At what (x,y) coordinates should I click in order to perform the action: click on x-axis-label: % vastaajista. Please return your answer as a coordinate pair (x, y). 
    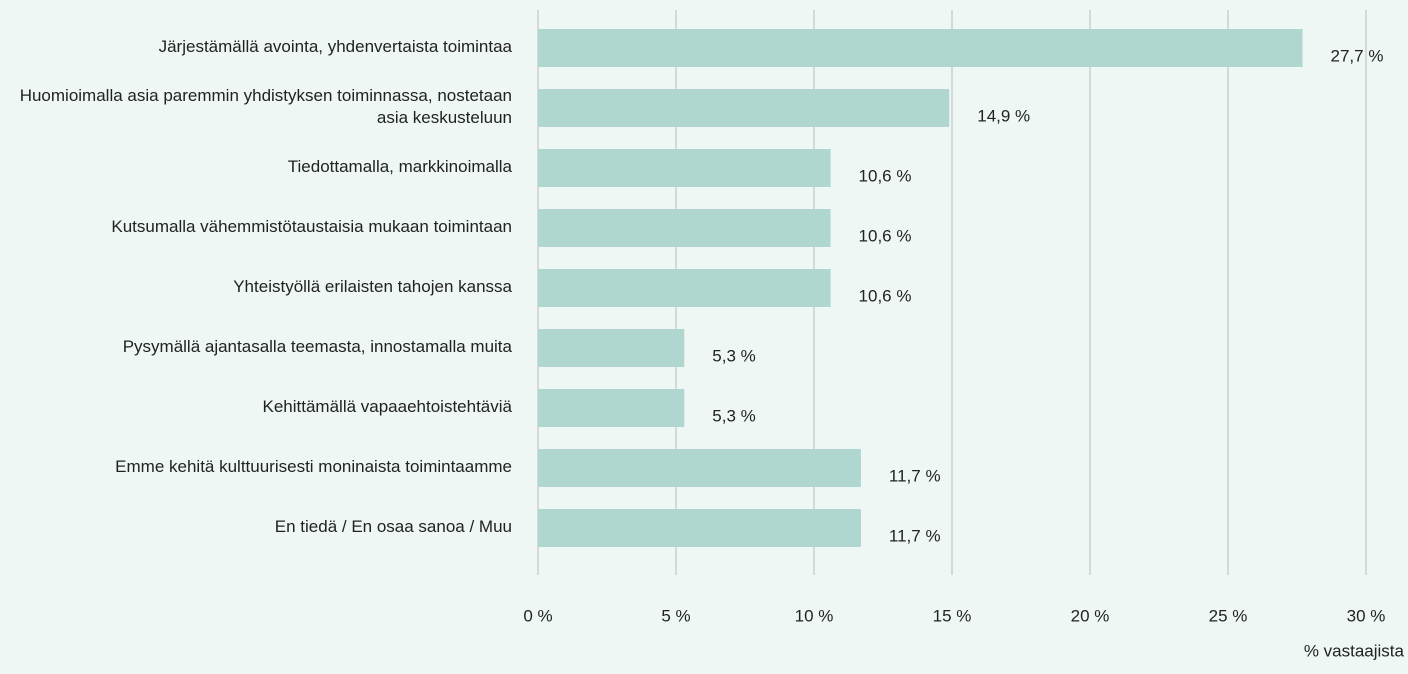
    Looking at the image, I should click on (1354, 650).